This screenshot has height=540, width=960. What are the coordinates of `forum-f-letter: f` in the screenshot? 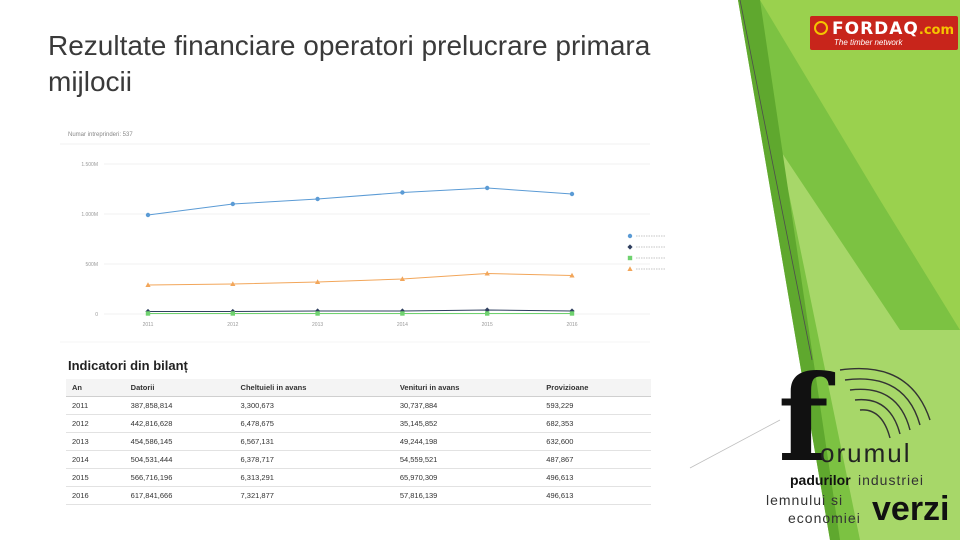 It's located at (803, 418).